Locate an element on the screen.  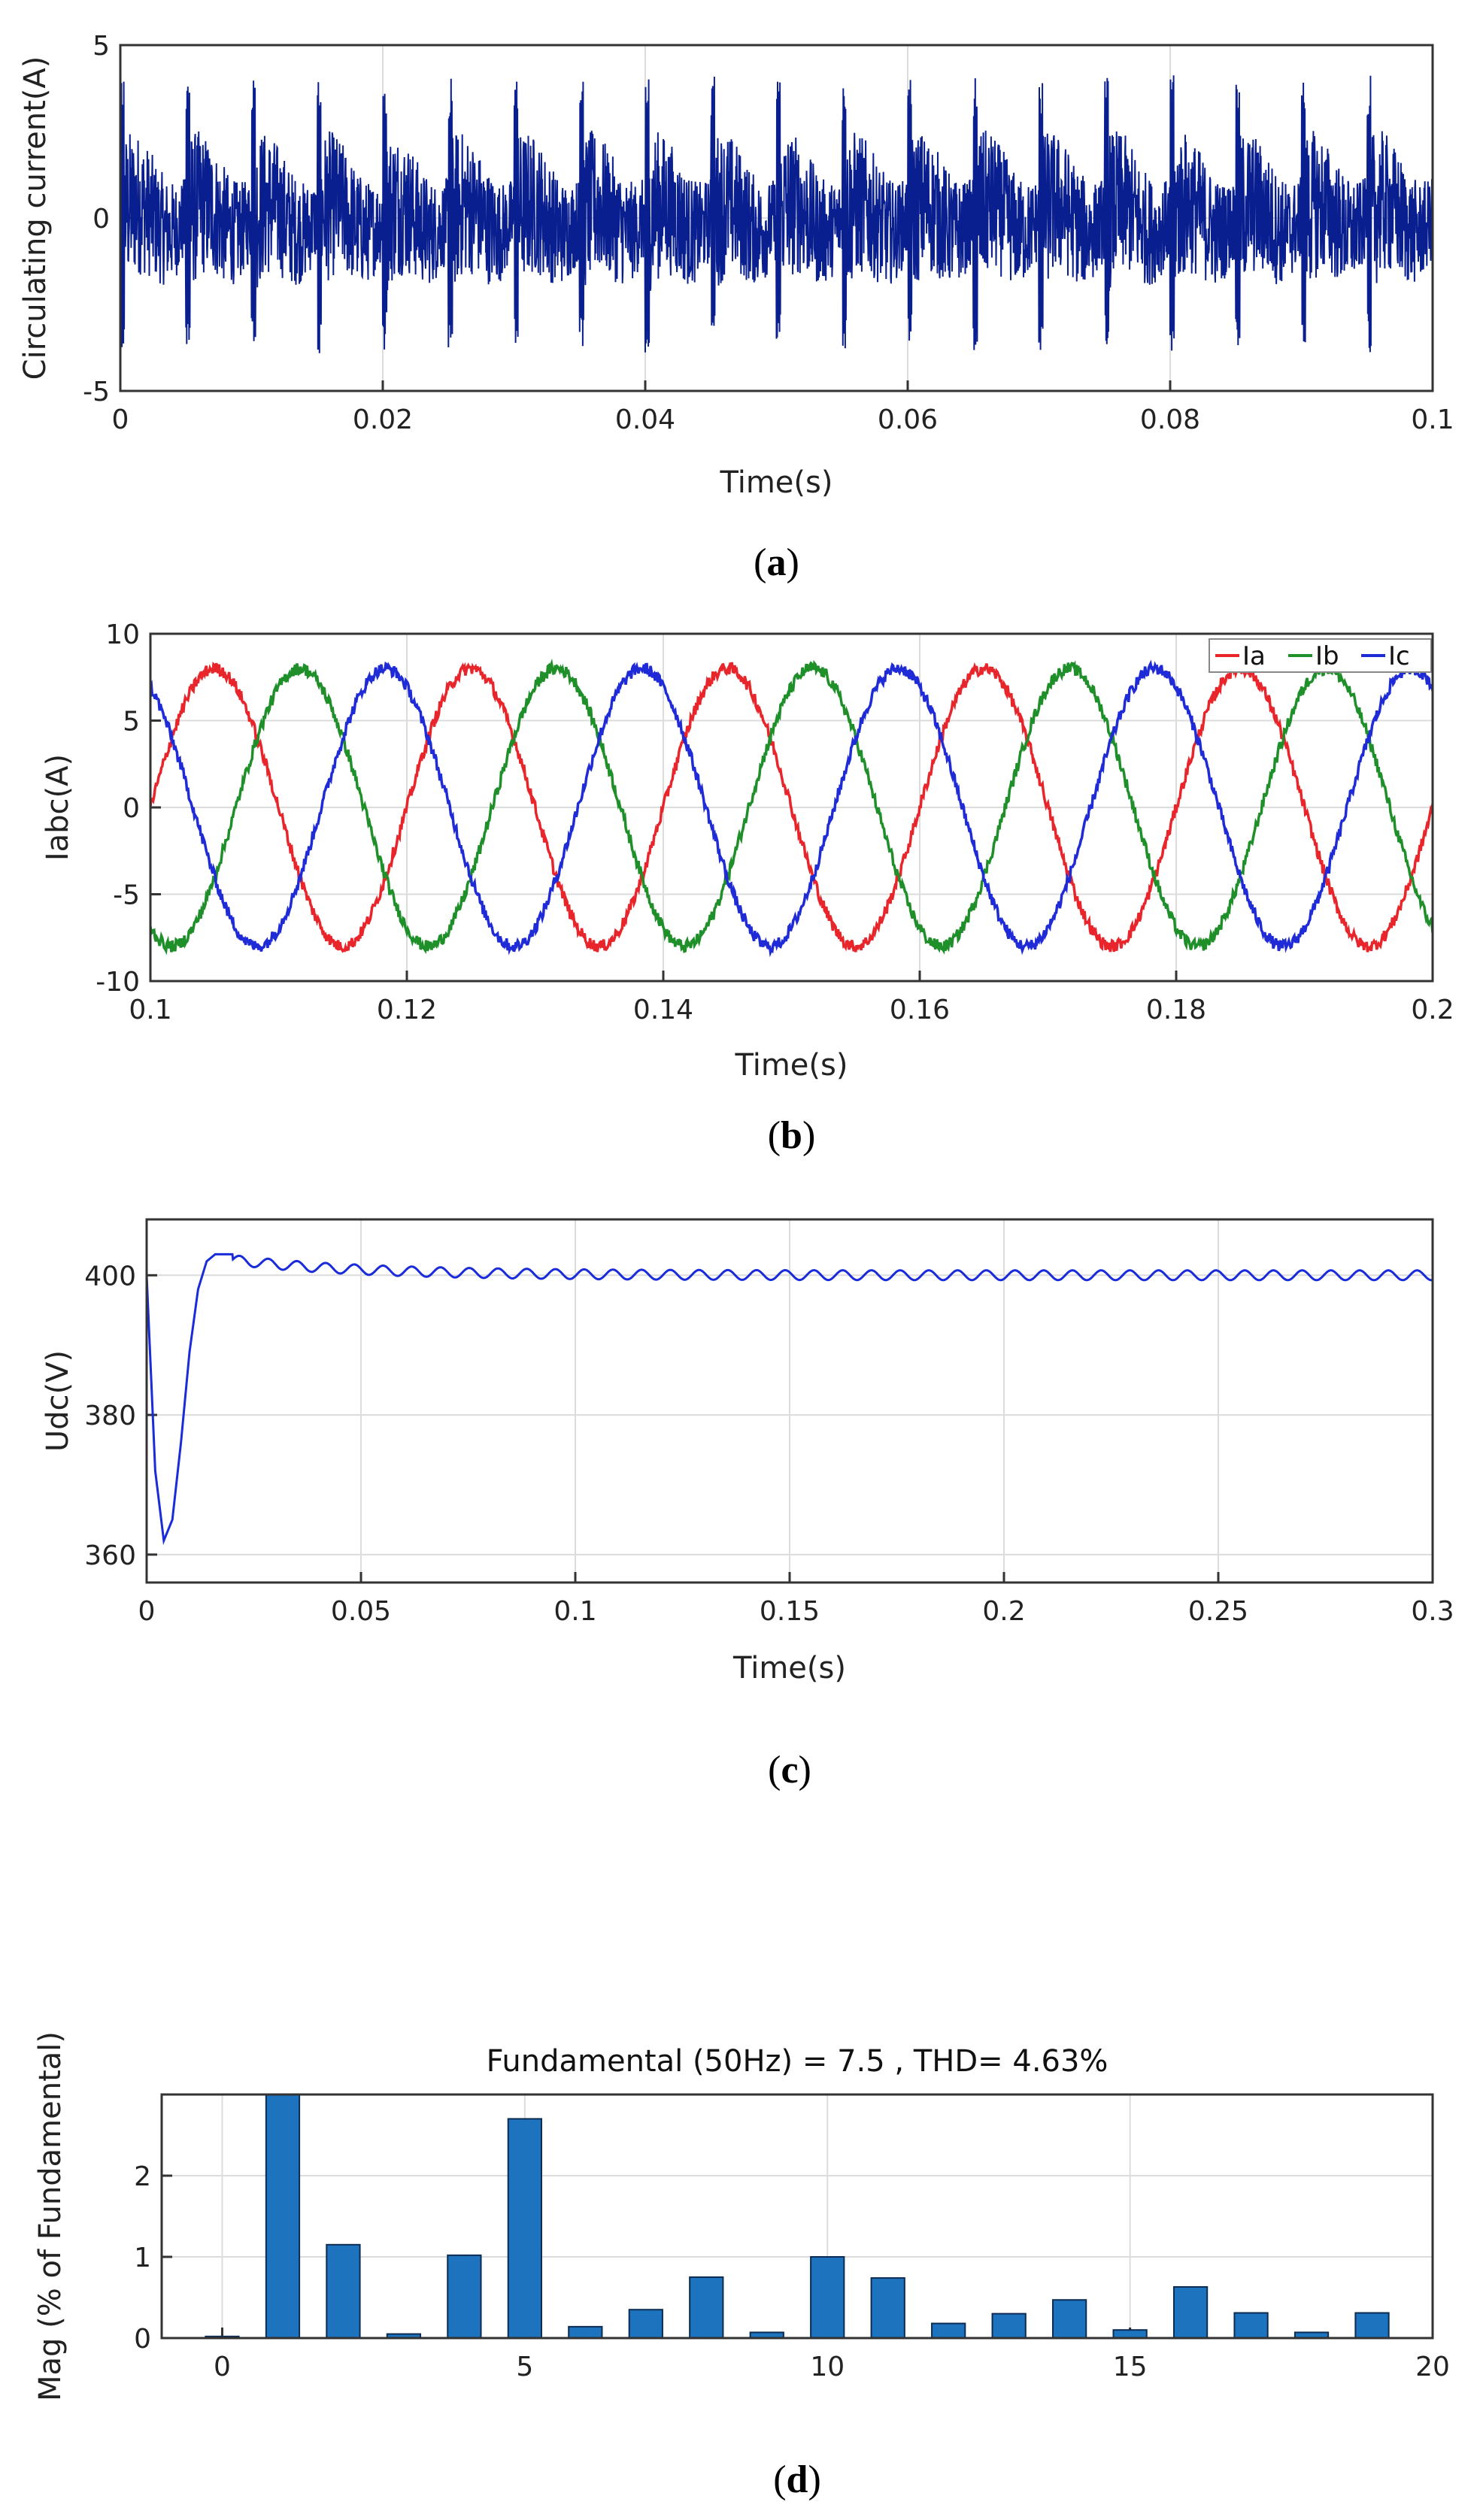
y-axis-label: Mag (% of Fundamental) is located at coordinates (50, 2216).